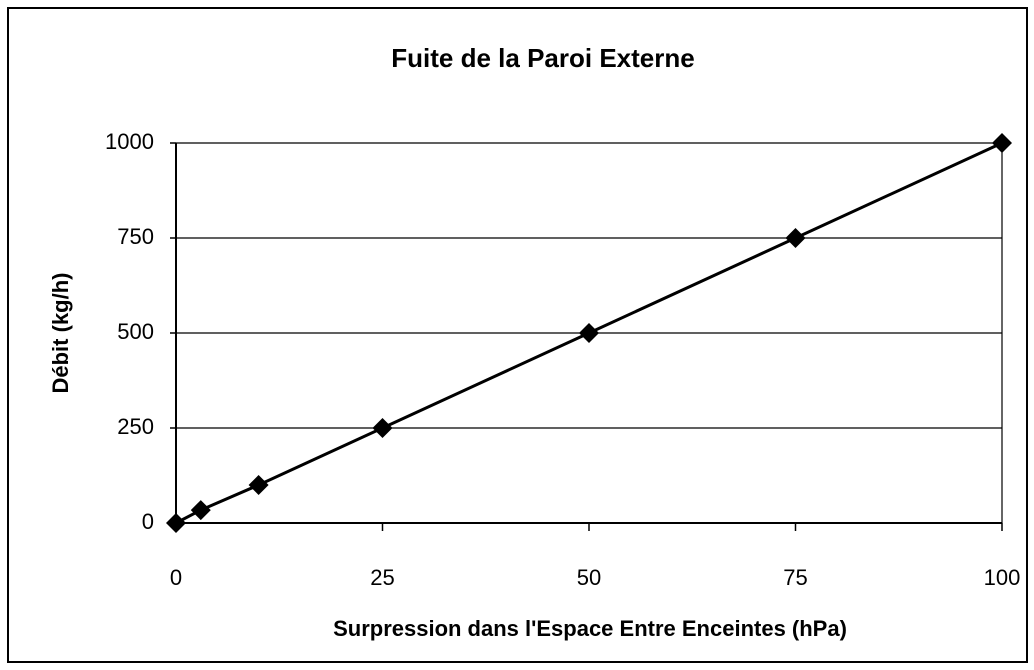  I want to click on x-tick-label: 75, so click(795, 577).